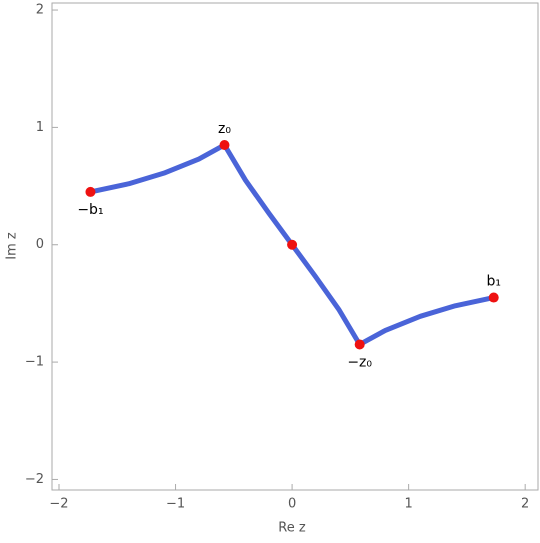 The image size is (540, 543). I want to click on y-tick-label: 1, so click(40, 127).